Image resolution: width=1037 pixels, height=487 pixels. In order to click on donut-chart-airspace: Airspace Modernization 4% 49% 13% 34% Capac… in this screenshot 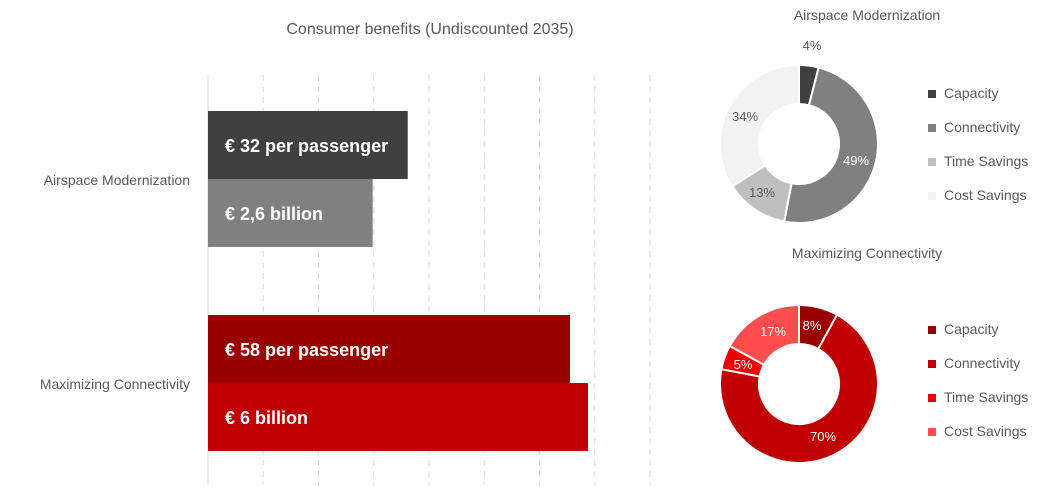, I will do `click(873, 115)`.